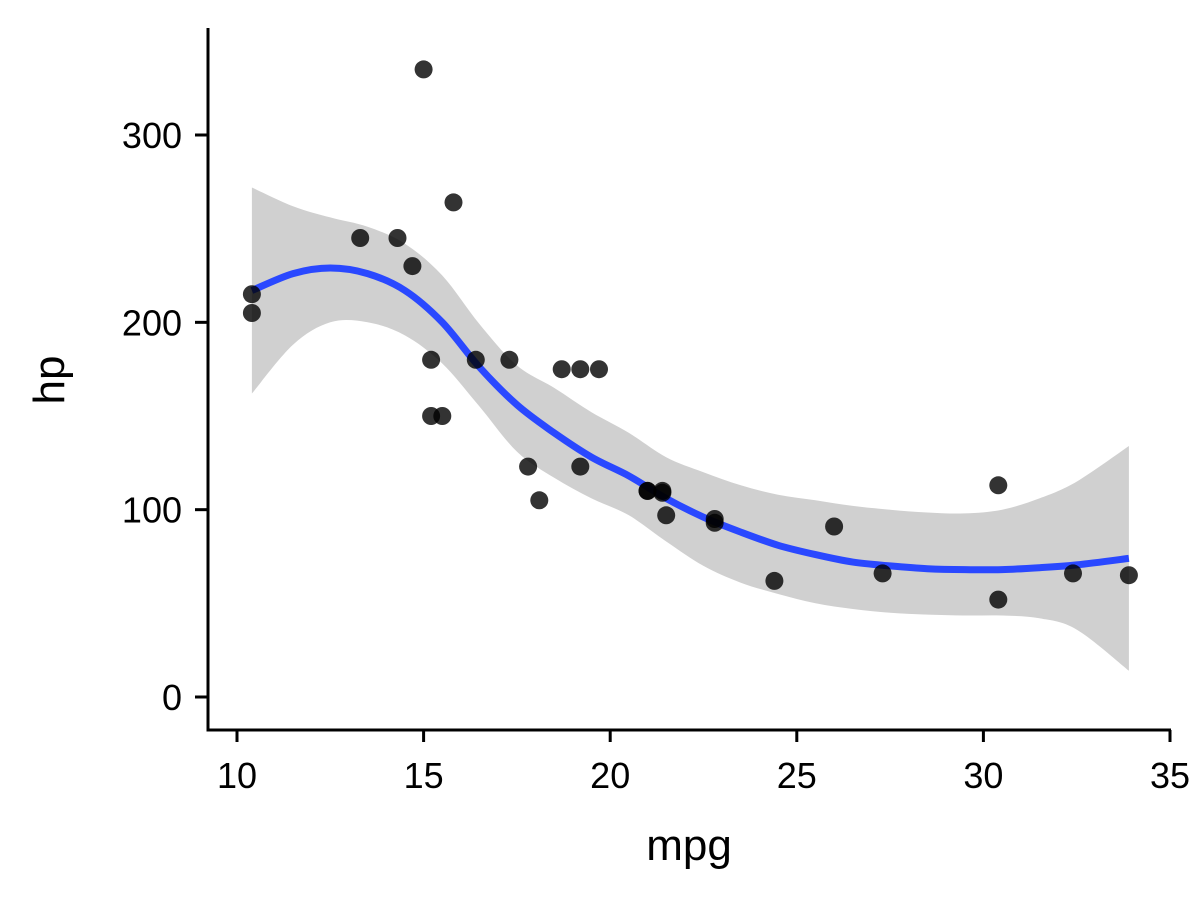 The width and height of the screenshot is (1200, 900). I want to click on x-tick-label: 20, so click(610, 775).